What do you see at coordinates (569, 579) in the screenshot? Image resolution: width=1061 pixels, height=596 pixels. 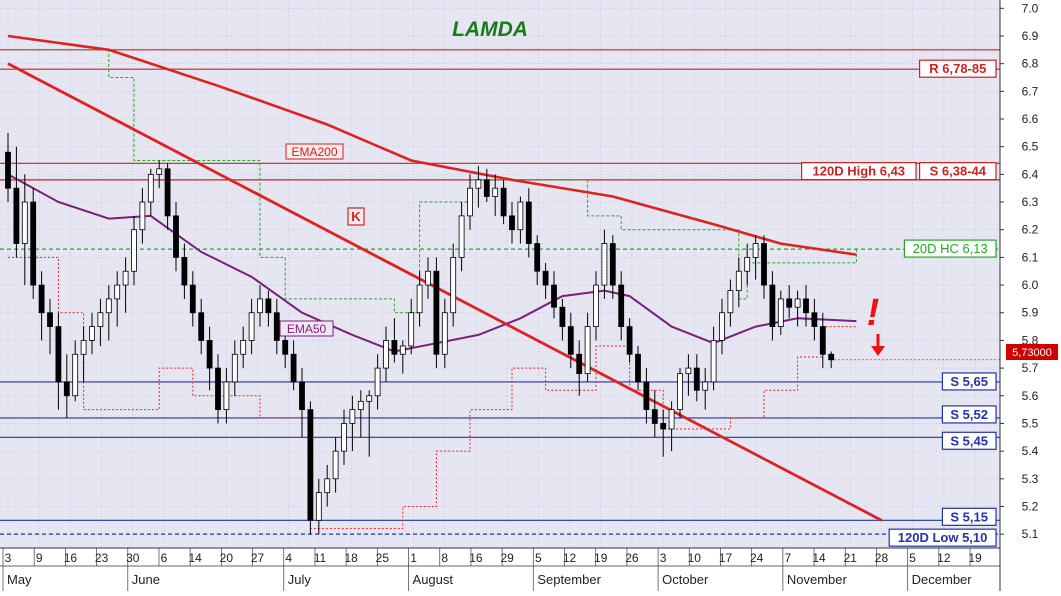 I see `x-month-label: September` at bounding box center [569, 579].